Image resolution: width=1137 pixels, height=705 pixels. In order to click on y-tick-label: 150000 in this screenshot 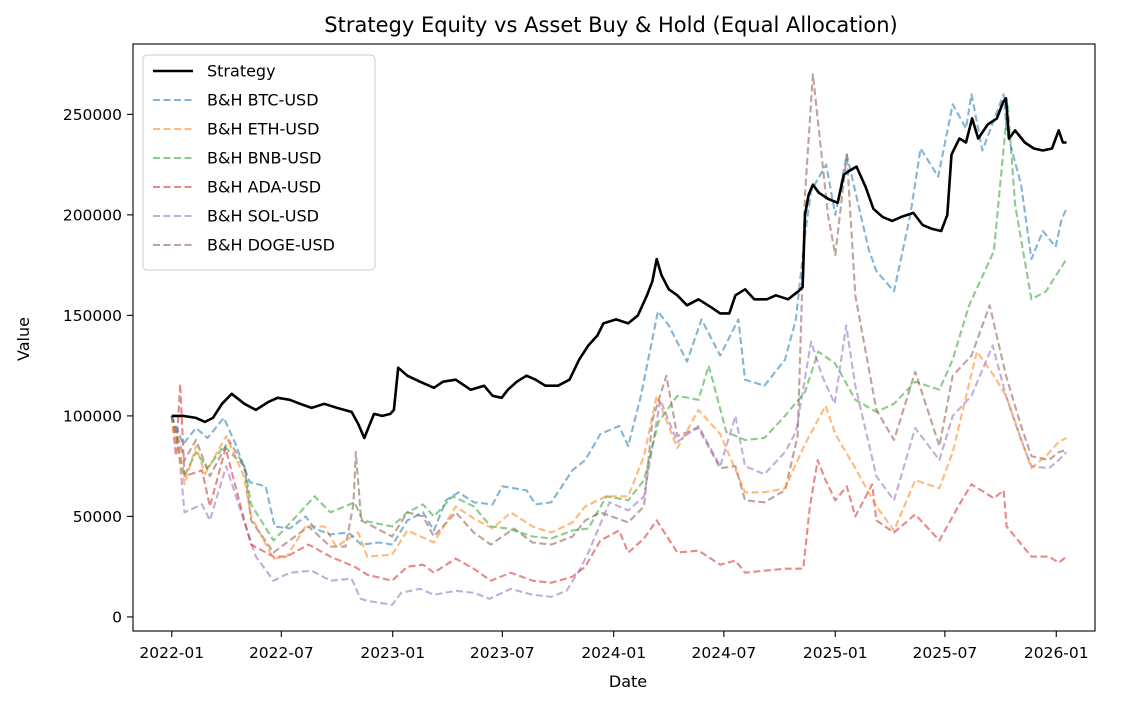, I will do `click(92, 316)`.